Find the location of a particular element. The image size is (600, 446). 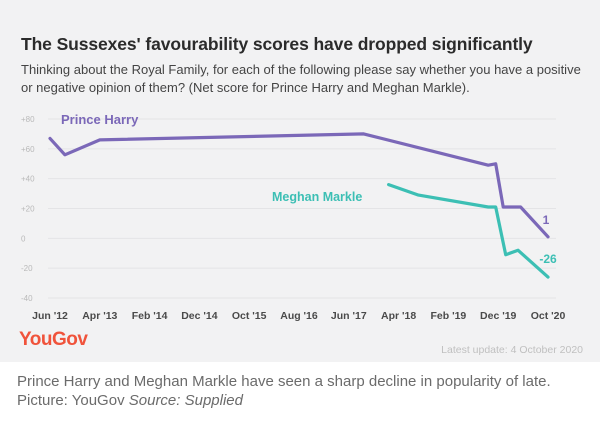

x-tick-label: Feb '14 is located at coordinates (150, 316).